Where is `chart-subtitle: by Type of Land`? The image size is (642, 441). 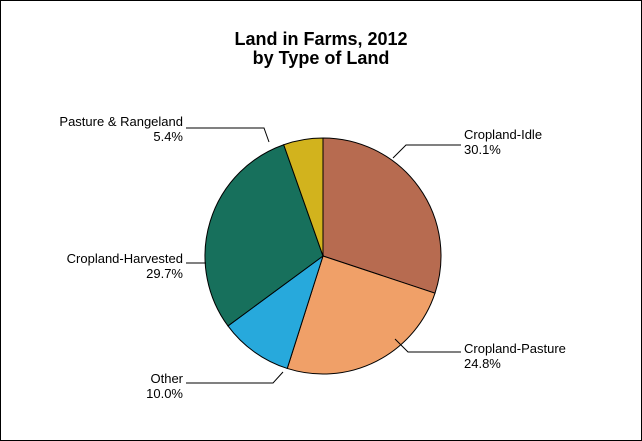 chart-subtitle: by Type of Land is located at coordinates (321, 58).